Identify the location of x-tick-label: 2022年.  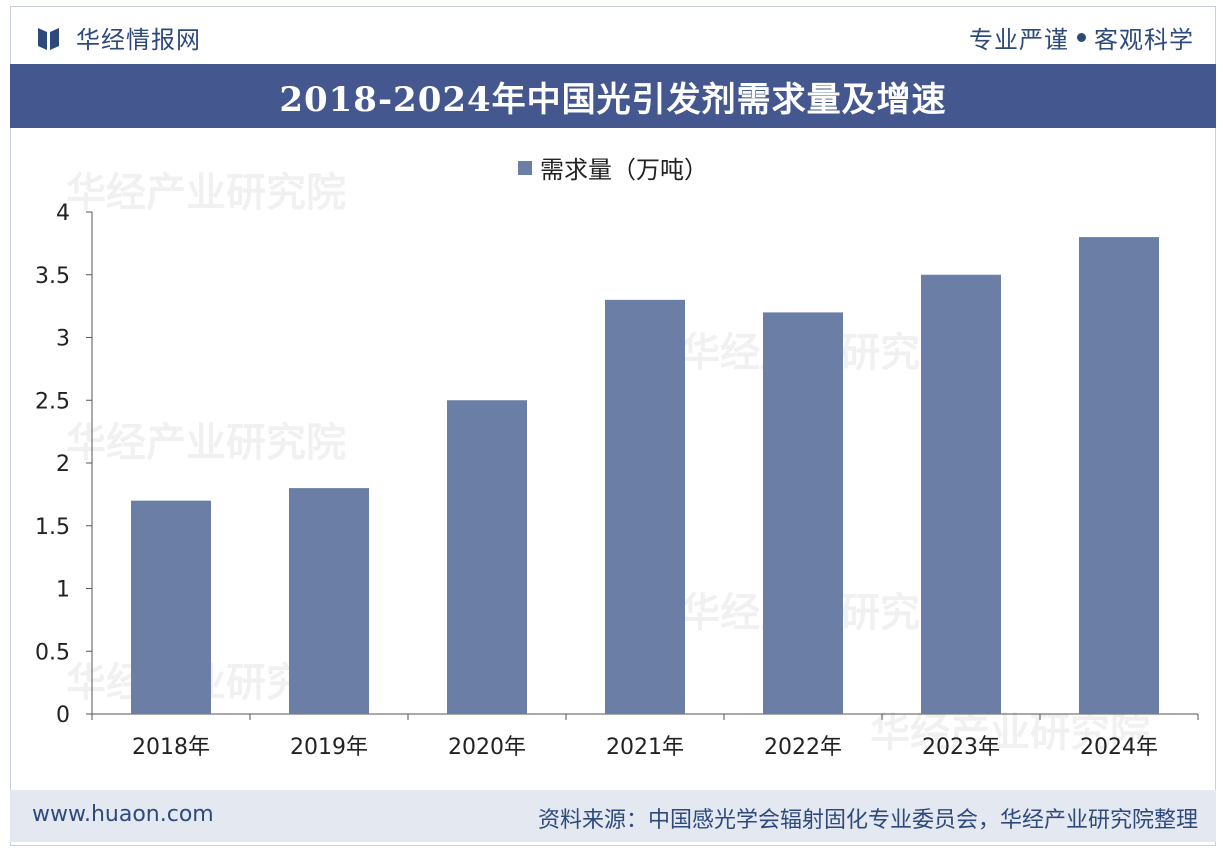
(803, 747).